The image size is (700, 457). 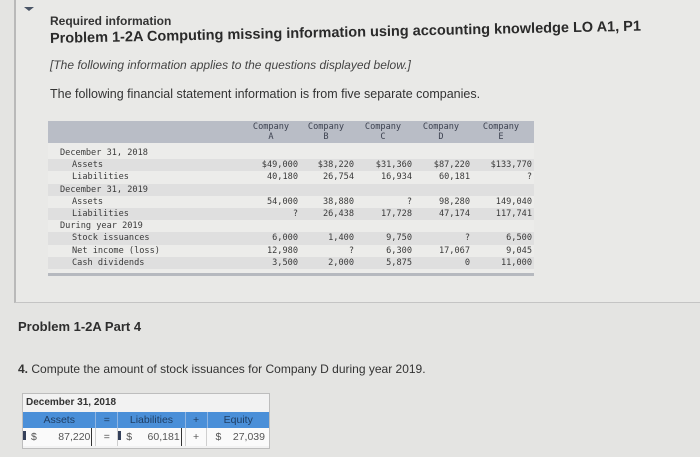 What do you see at coordinates (454, 250) in the screenshot?
I see `cell: 17,067` at bounding box center [454, 250].